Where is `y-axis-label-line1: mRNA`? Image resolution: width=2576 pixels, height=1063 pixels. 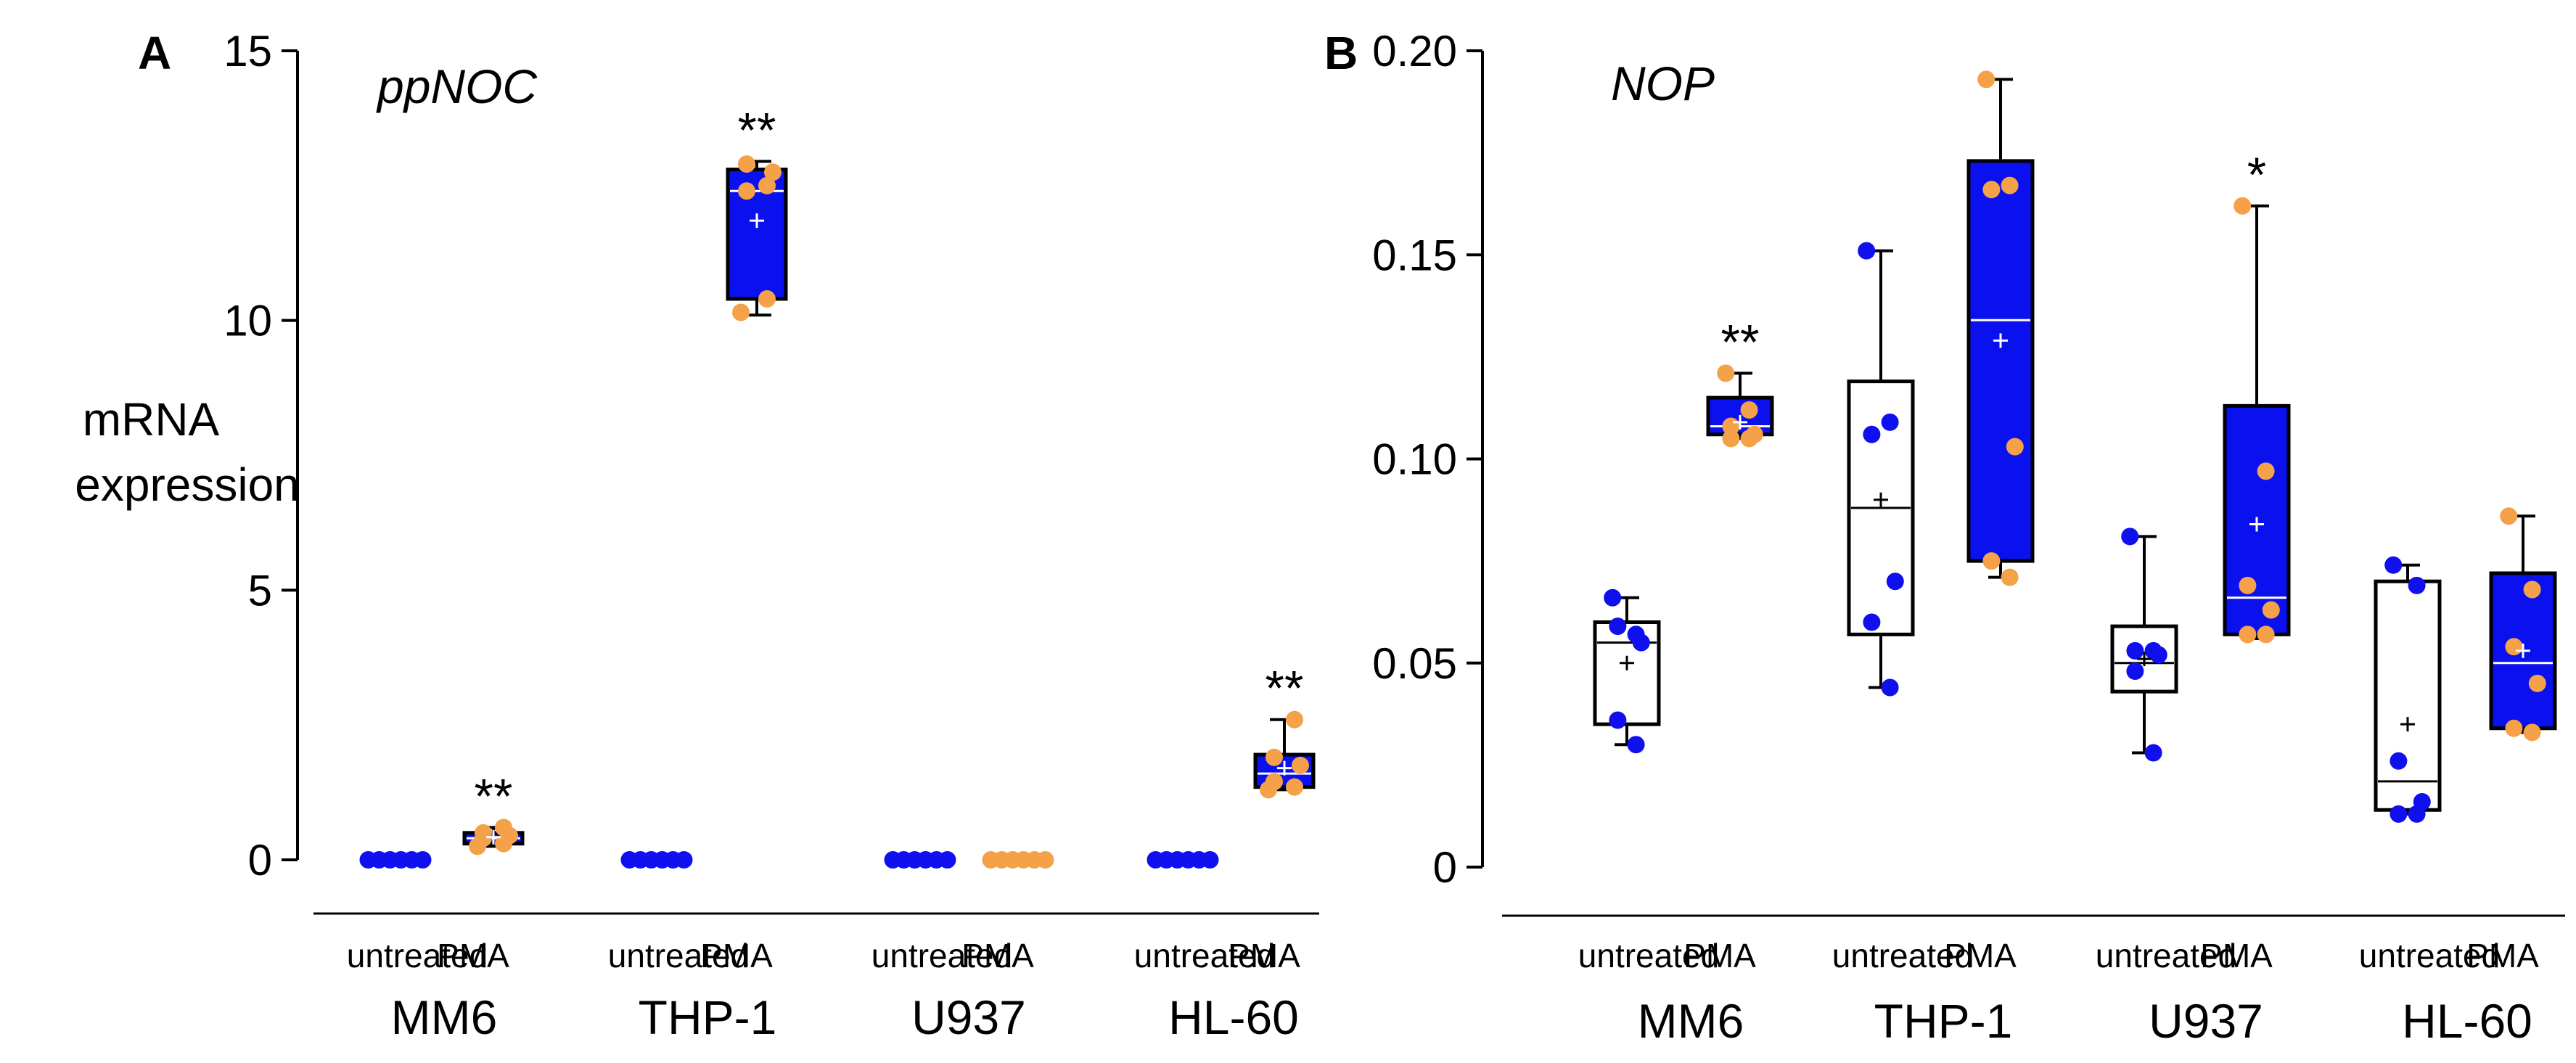 y-axis-label-line1: mRNA is located at coordinates (151, 419).